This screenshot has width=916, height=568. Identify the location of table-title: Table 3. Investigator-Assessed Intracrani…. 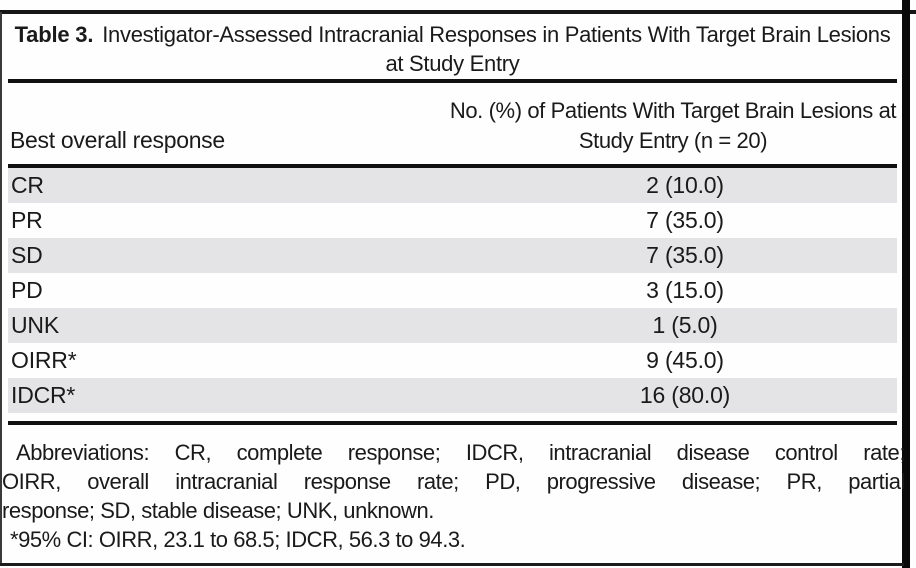
(452, 49).